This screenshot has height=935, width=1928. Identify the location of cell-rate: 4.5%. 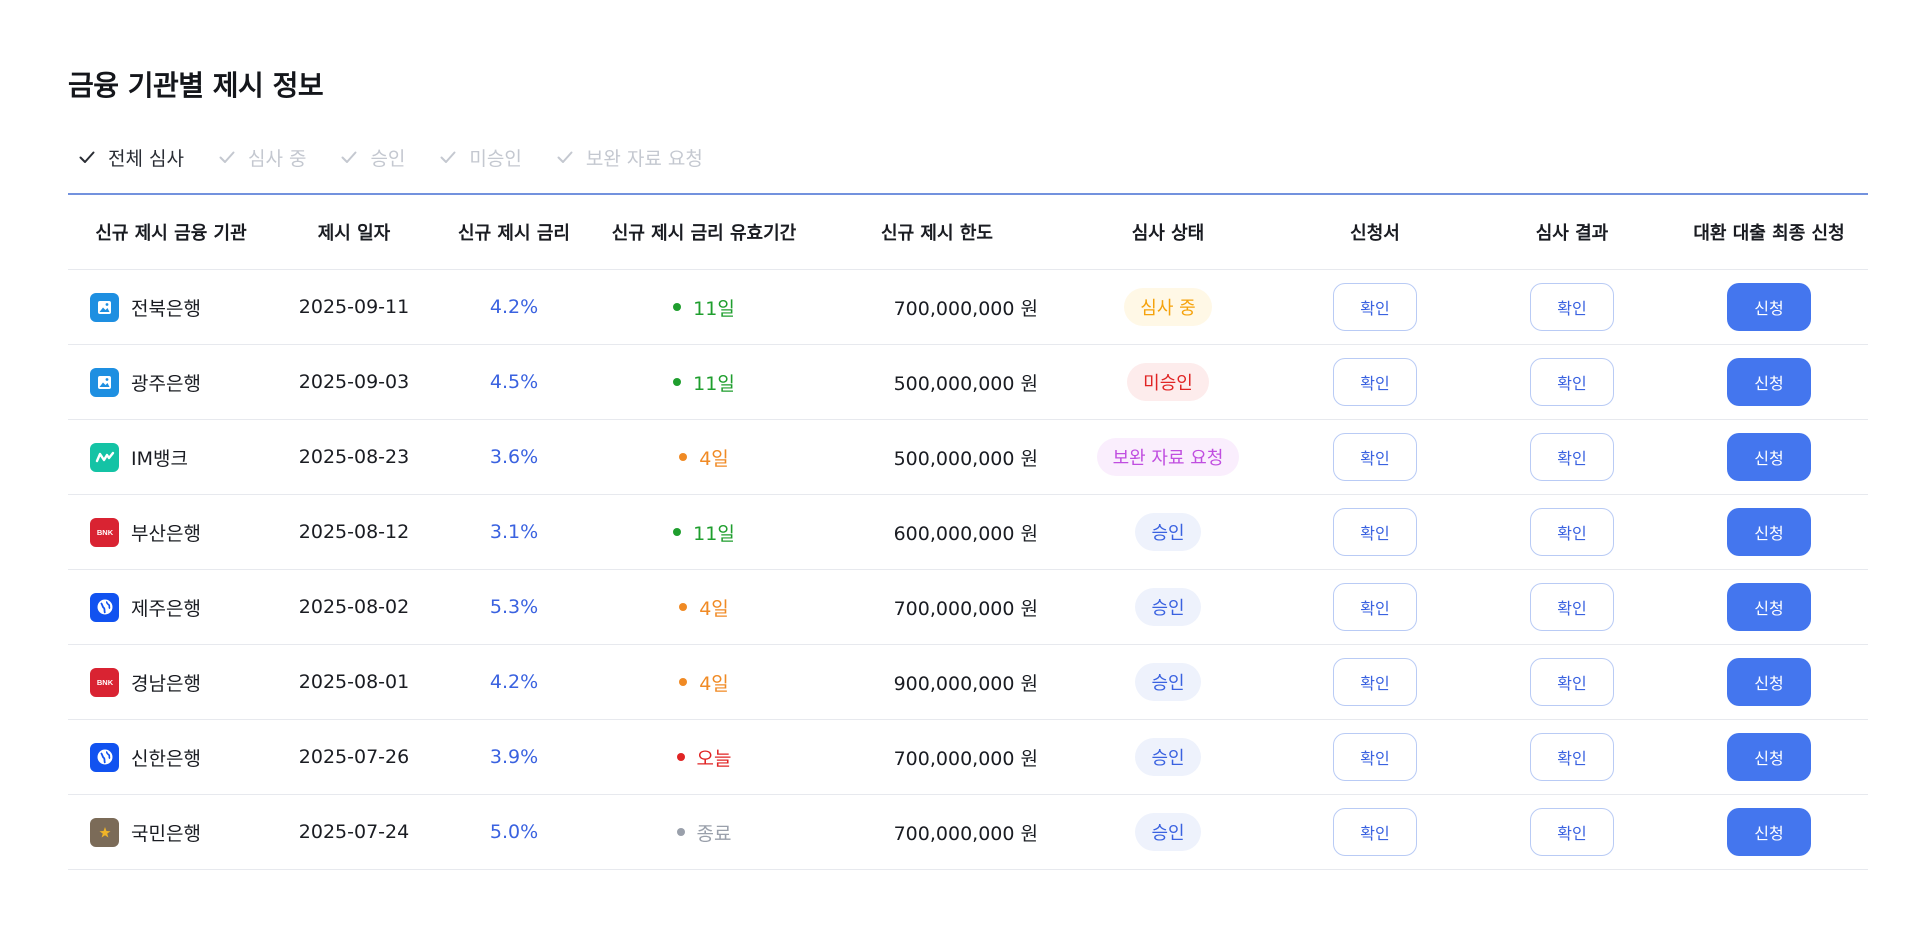
(514, 382).